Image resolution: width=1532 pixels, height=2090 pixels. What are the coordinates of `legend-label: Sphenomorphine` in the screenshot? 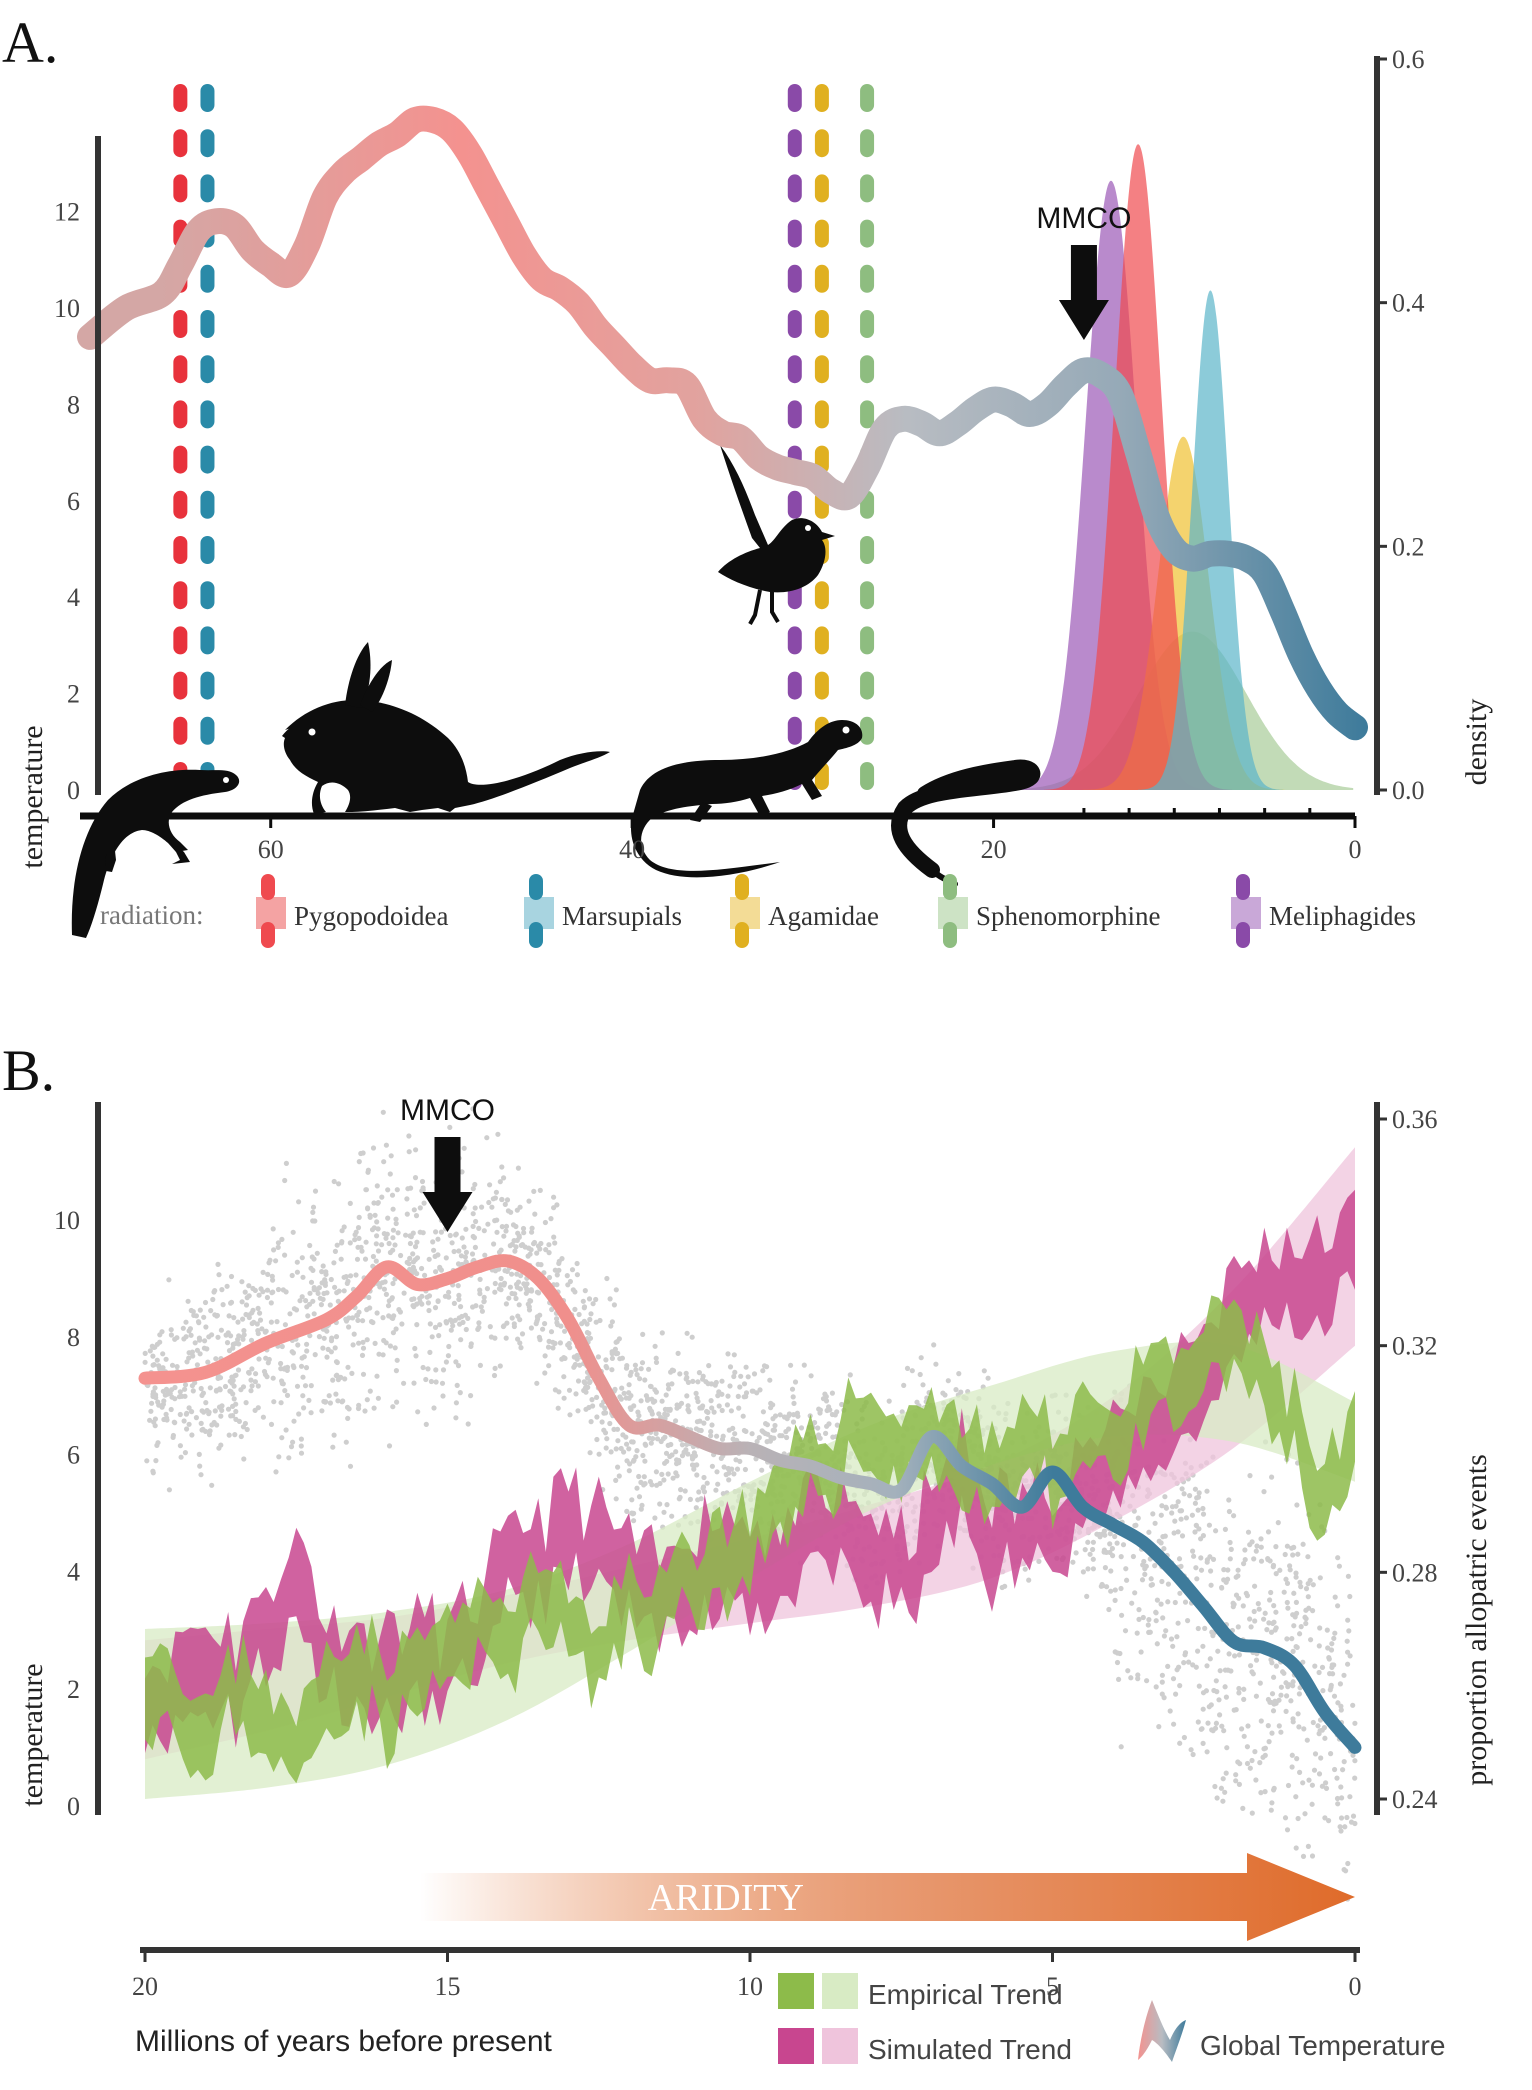 It's located at (1068, 916).